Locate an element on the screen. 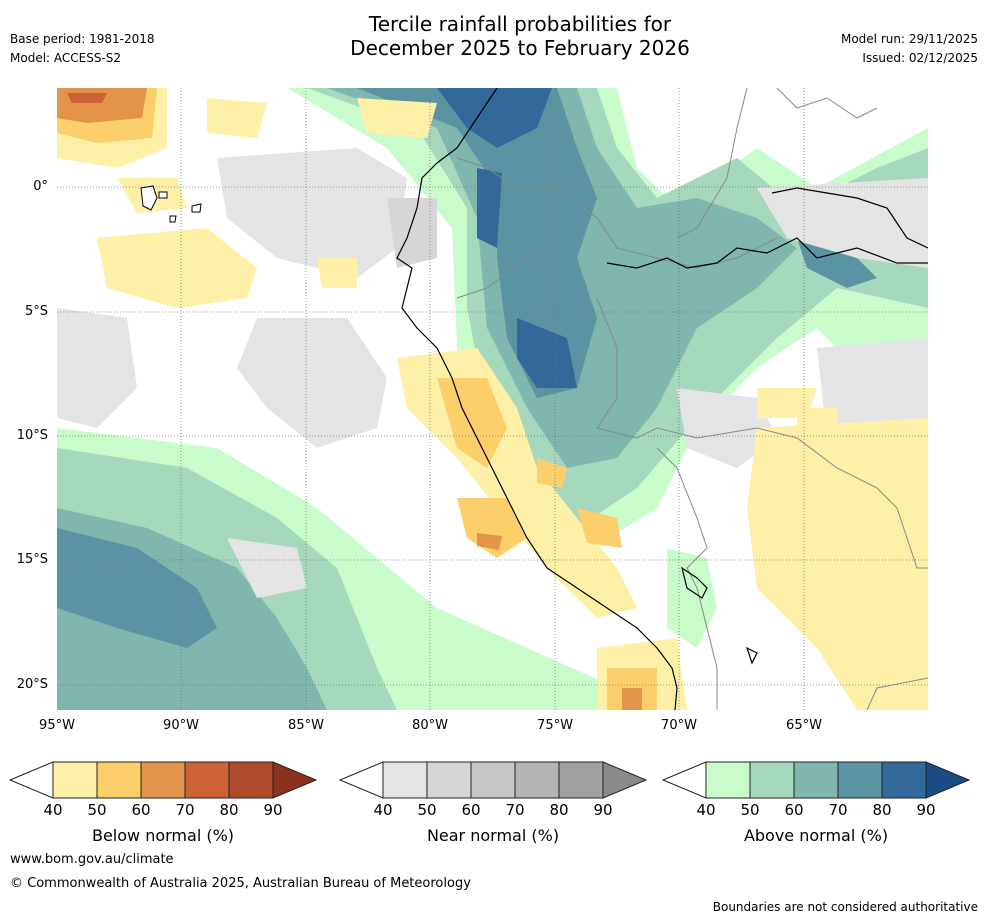 The width and height of the screenshot is (988, 919). below-tick-50: 50 is located at coordinates (97, 810).